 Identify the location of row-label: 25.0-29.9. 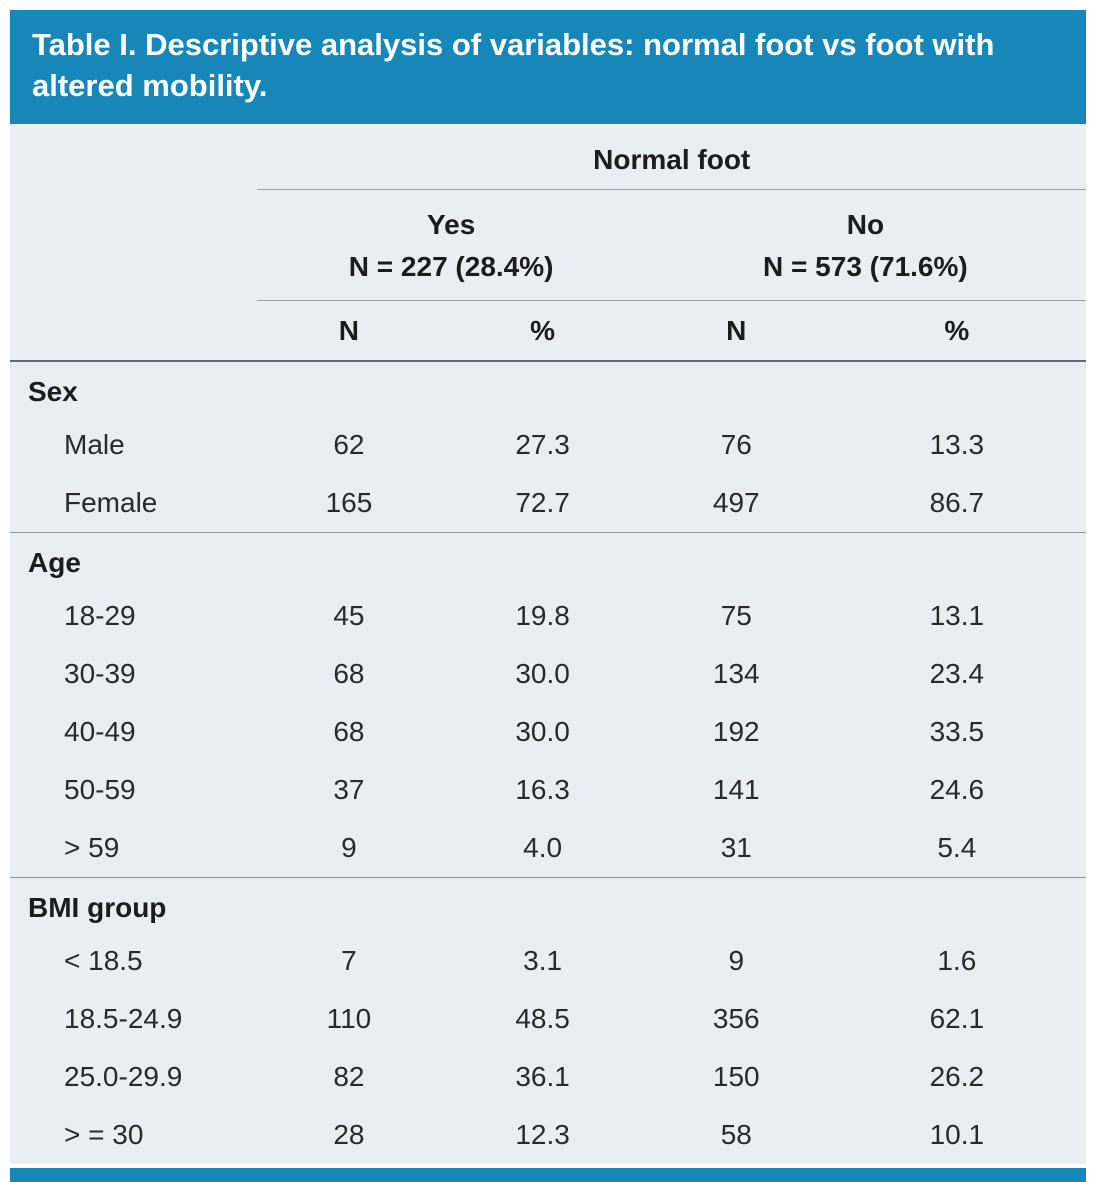
(123, 1076).